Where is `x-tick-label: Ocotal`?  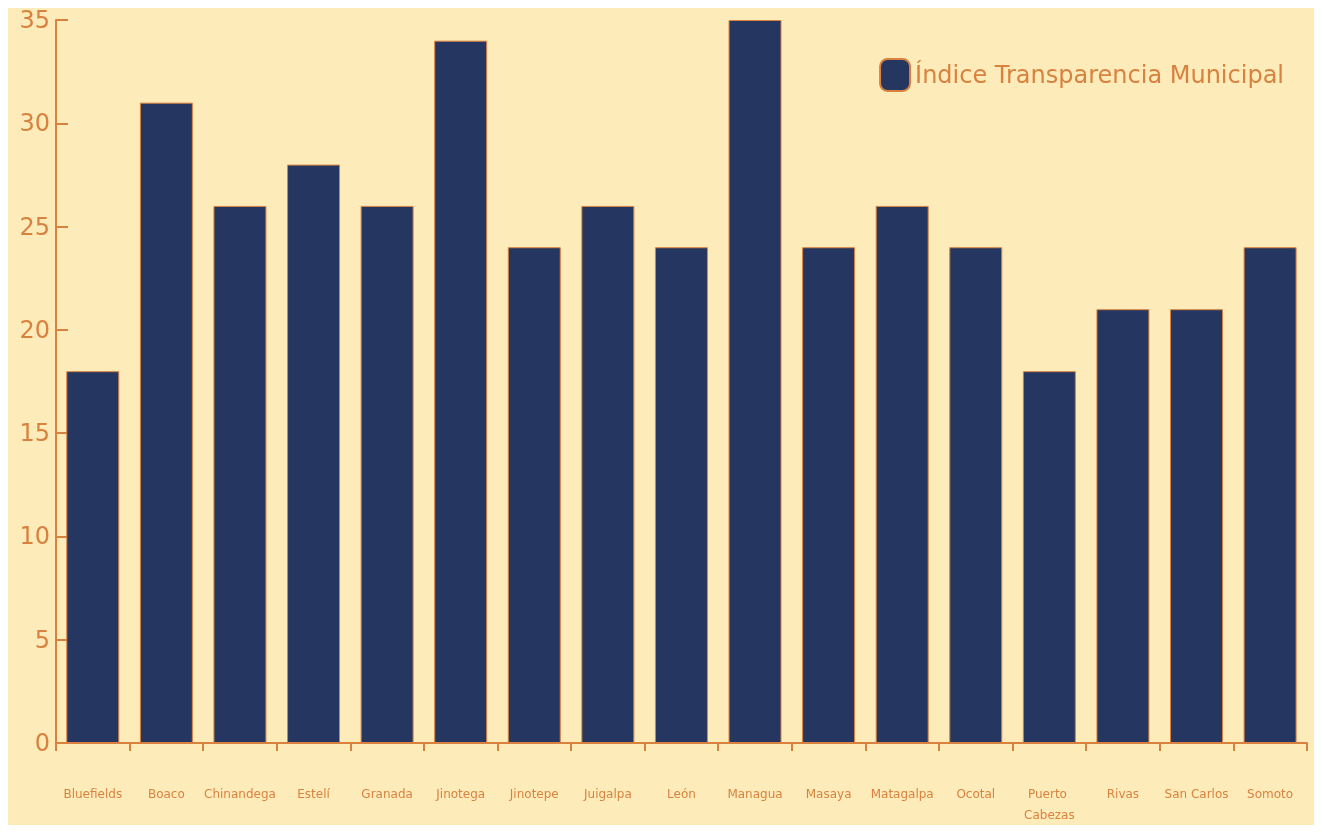 x-tick-label: Ocotal is located at coordinates (976, 793).